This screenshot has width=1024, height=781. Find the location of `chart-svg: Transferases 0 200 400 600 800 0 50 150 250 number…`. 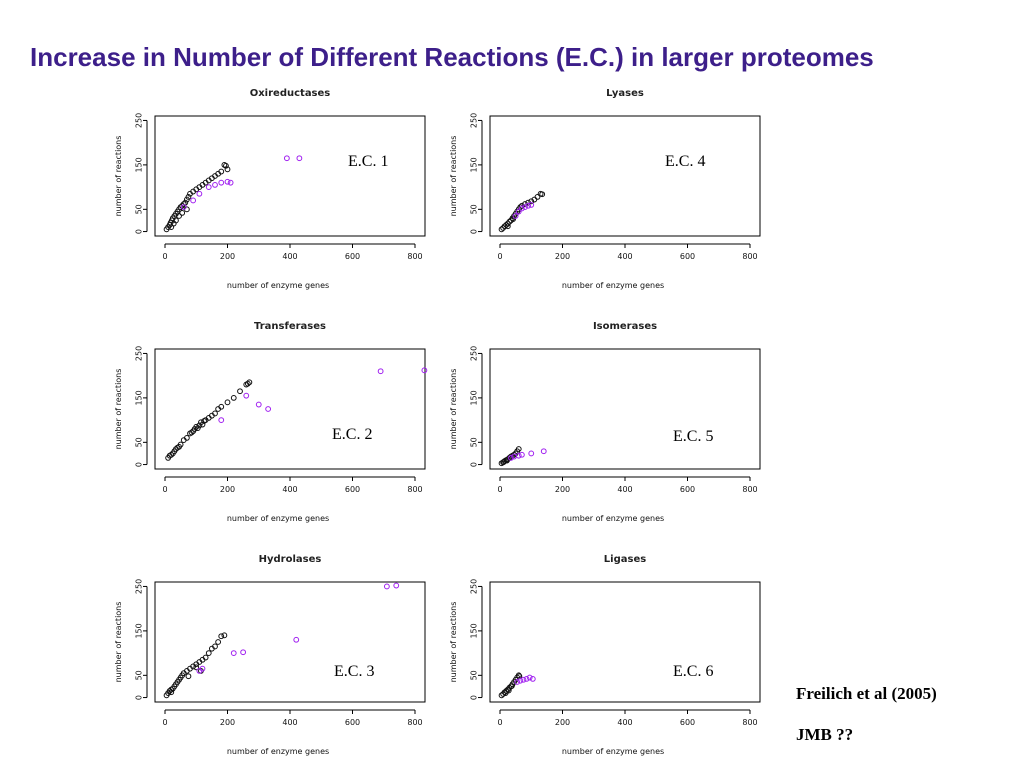

chart-svg: Transferases 0 200 400 600 800 0 50 150 250 number… is located at coordinates (271, 422).